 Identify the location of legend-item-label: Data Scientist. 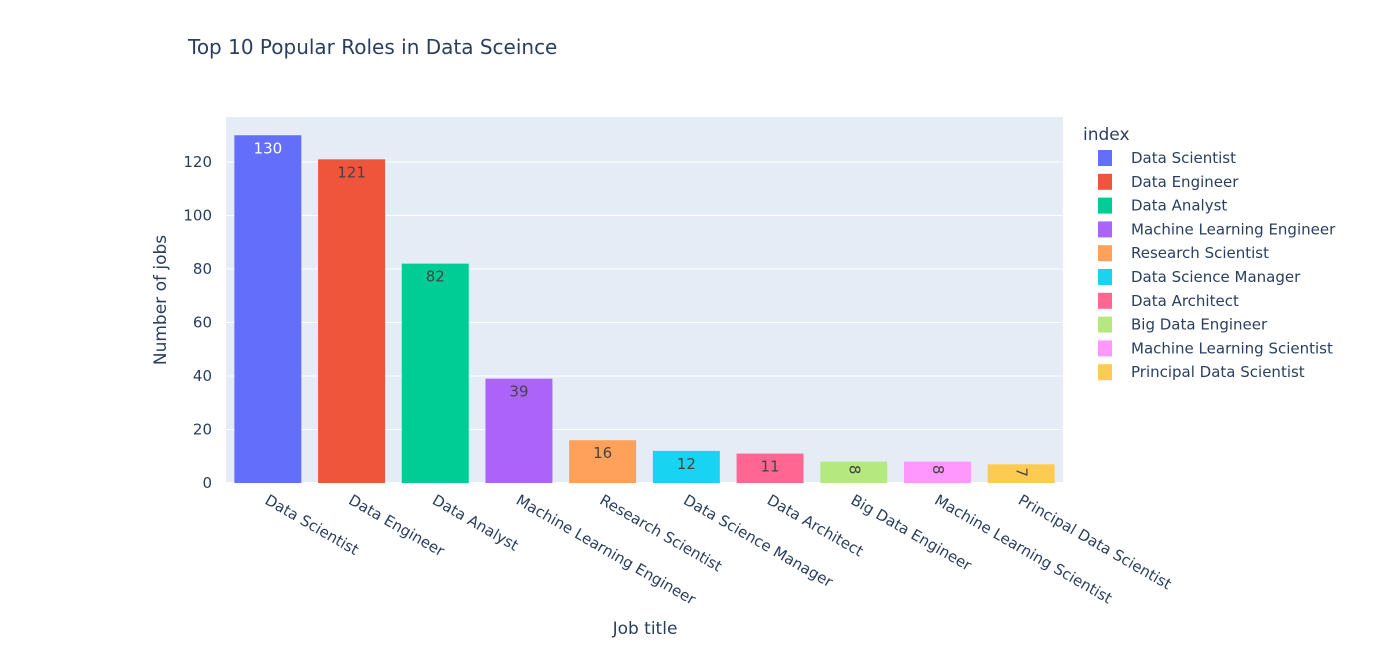
(1183, 158).